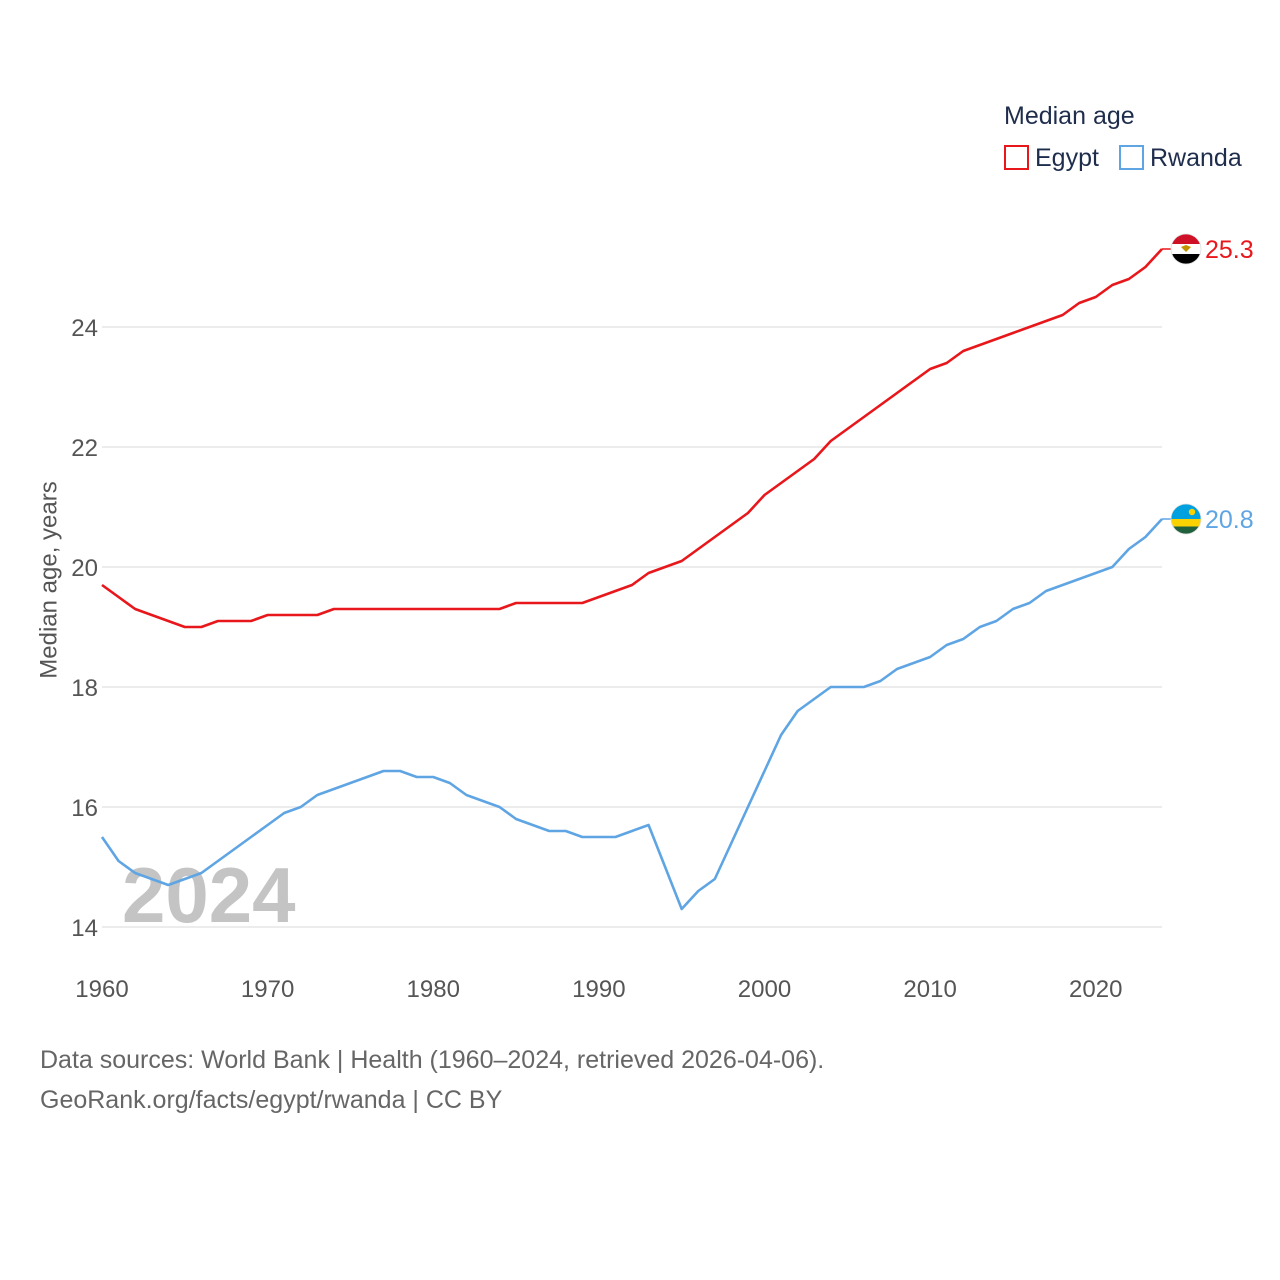 The image size is (1280, 1280). Describe the element at coordinates (433, 989) in the screenshot. I see `x-tick-label: 1980` at that location.